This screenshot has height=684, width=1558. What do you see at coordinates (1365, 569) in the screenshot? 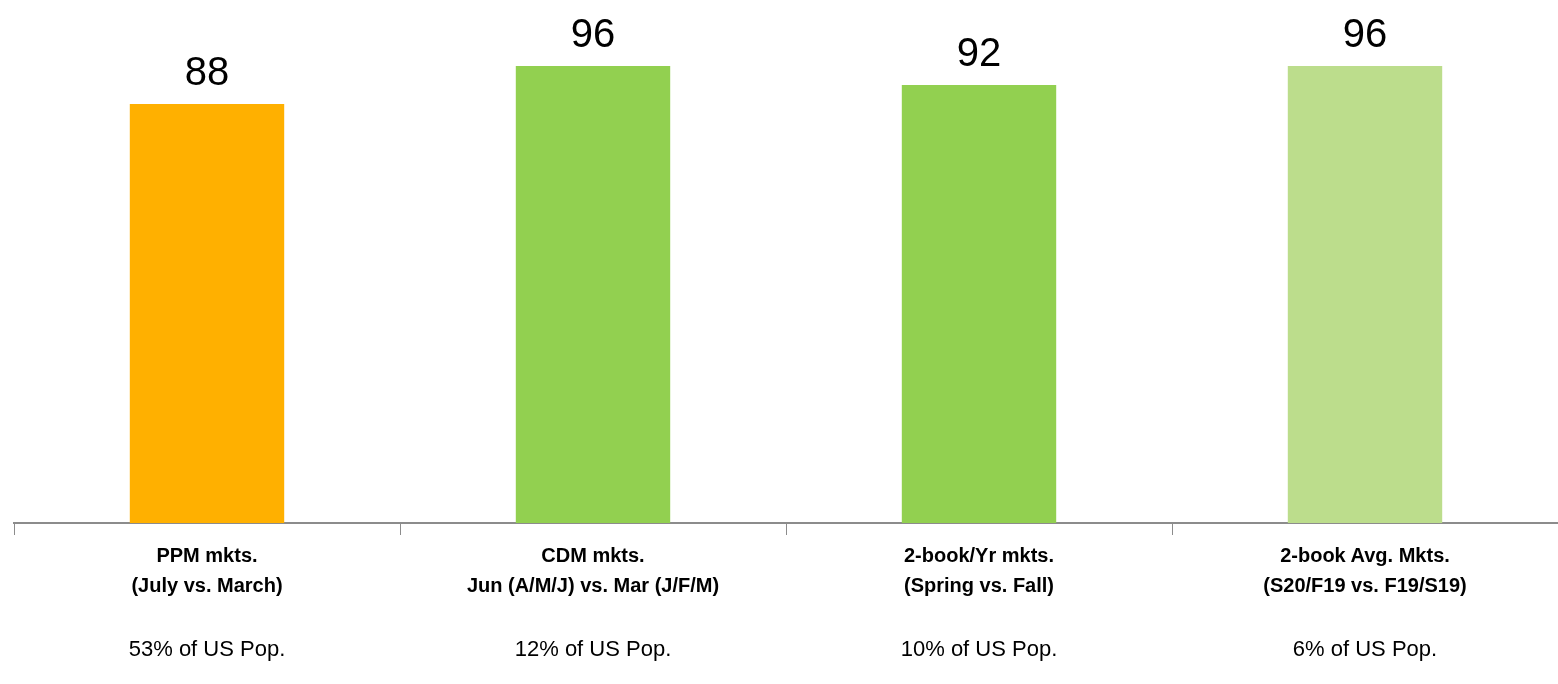
I see `x-tick-label: 2-book Avg. Mkts. (S20/F19 vs. F19/S19)` at bounding box center [1365, 569].